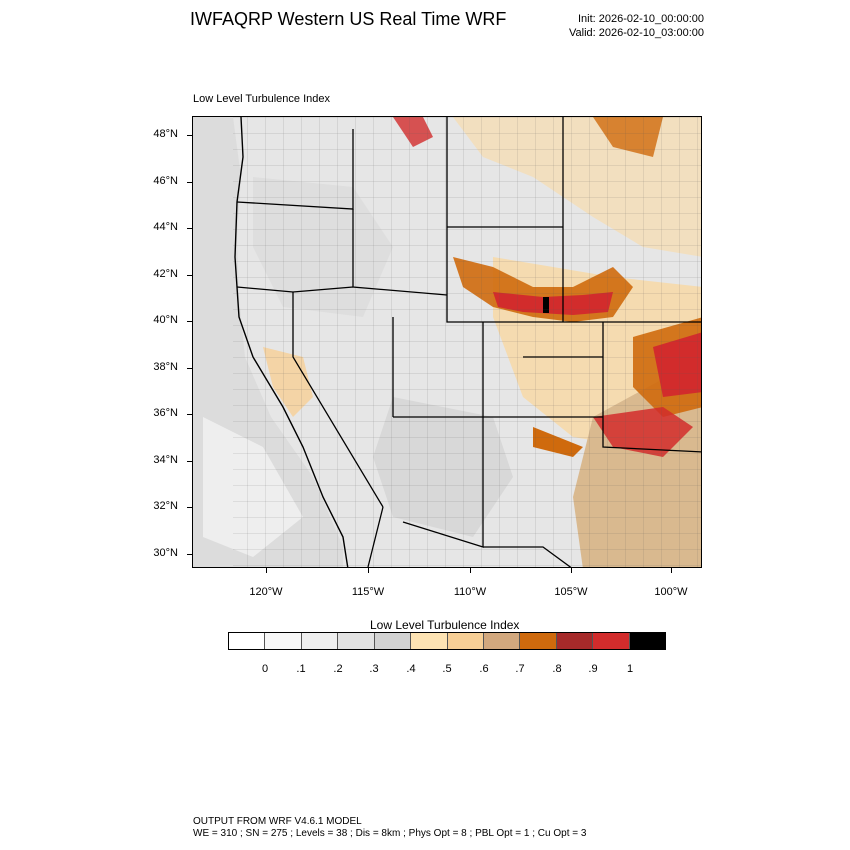 This screenshot has width=850, height=850. Describe the element at coordinates (266, 592) in the screenshot. I see `lon-label-120: 120°W` at that location.